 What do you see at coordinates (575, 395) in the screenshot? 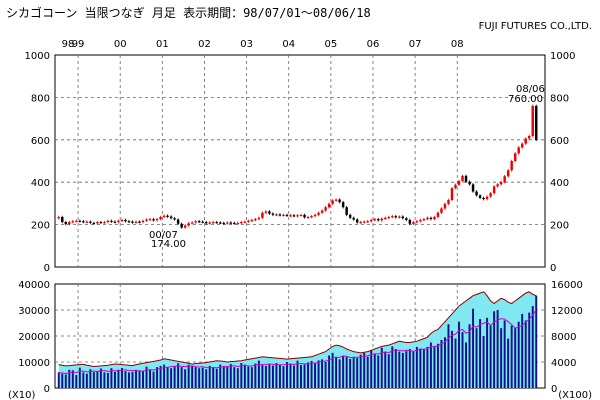
I see `right-unit-label: (X100)` at bounding box center [575, 395].